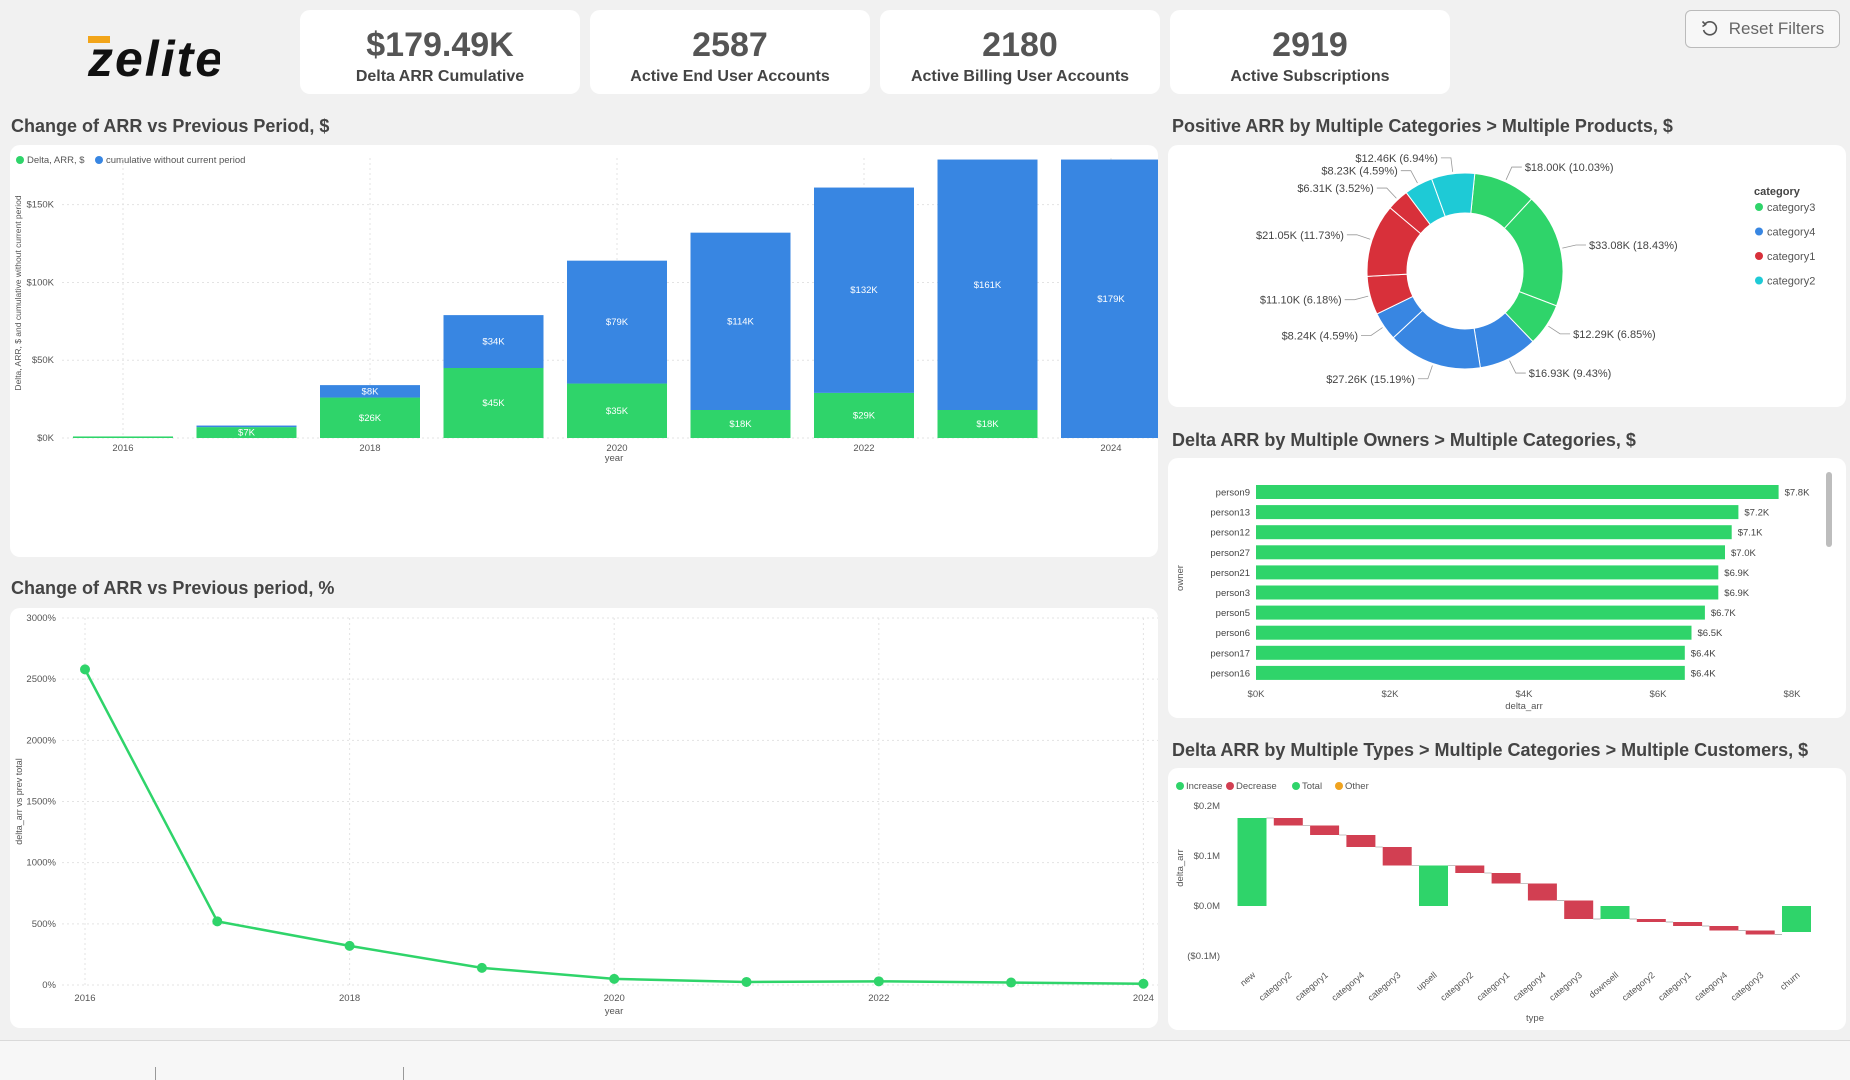  Describe the element at coordinates (175, 160) in the screenshot. I see `legend-label: cumulative without current period` at that location.